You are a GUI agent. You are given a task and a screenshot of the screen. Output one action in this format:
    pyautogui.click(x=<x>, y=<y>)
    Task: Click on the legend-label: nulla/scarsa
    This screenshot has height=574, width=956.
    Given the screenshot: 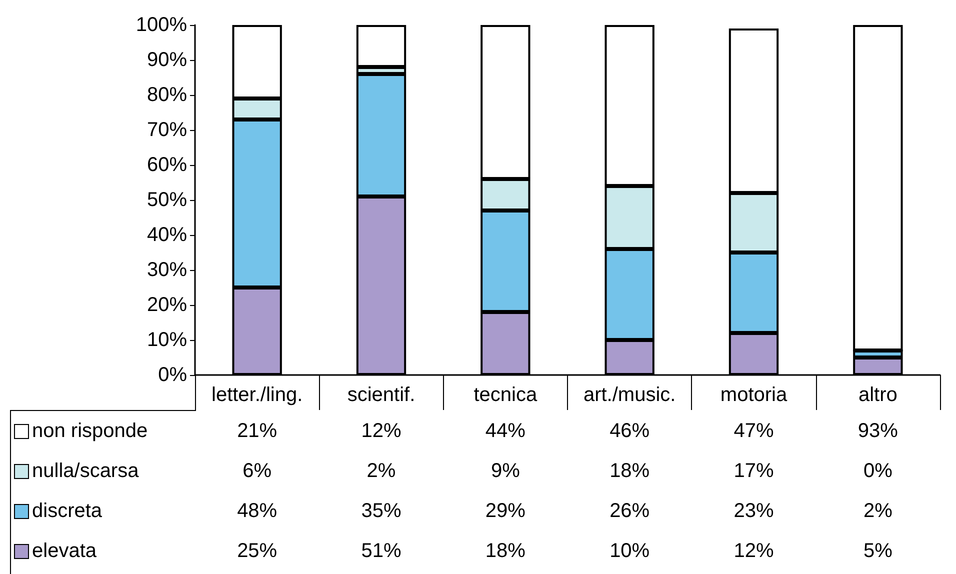 What is the action you would take?
    pyautogui.click(x=85, y=471)
    